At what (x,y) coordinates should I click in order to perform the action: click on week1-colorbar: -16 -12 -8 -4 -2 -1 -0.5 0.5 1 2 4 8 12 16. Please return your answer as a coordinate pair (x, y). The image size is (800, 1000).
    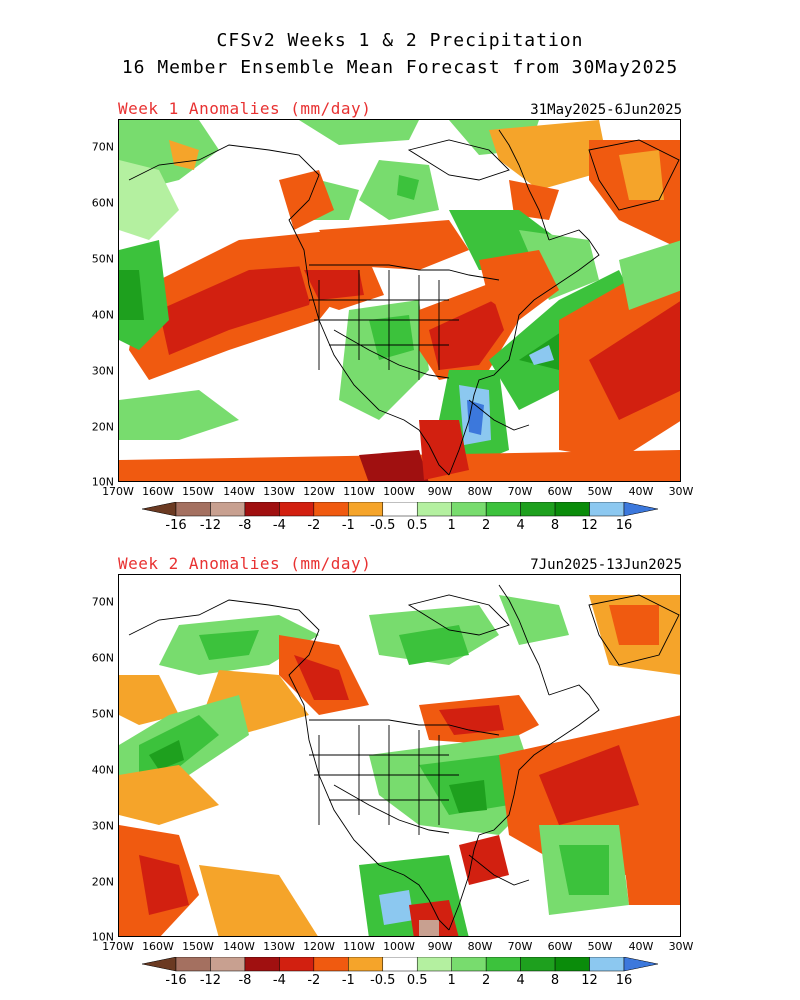
    Looking at the image, I should click on (400, 517).